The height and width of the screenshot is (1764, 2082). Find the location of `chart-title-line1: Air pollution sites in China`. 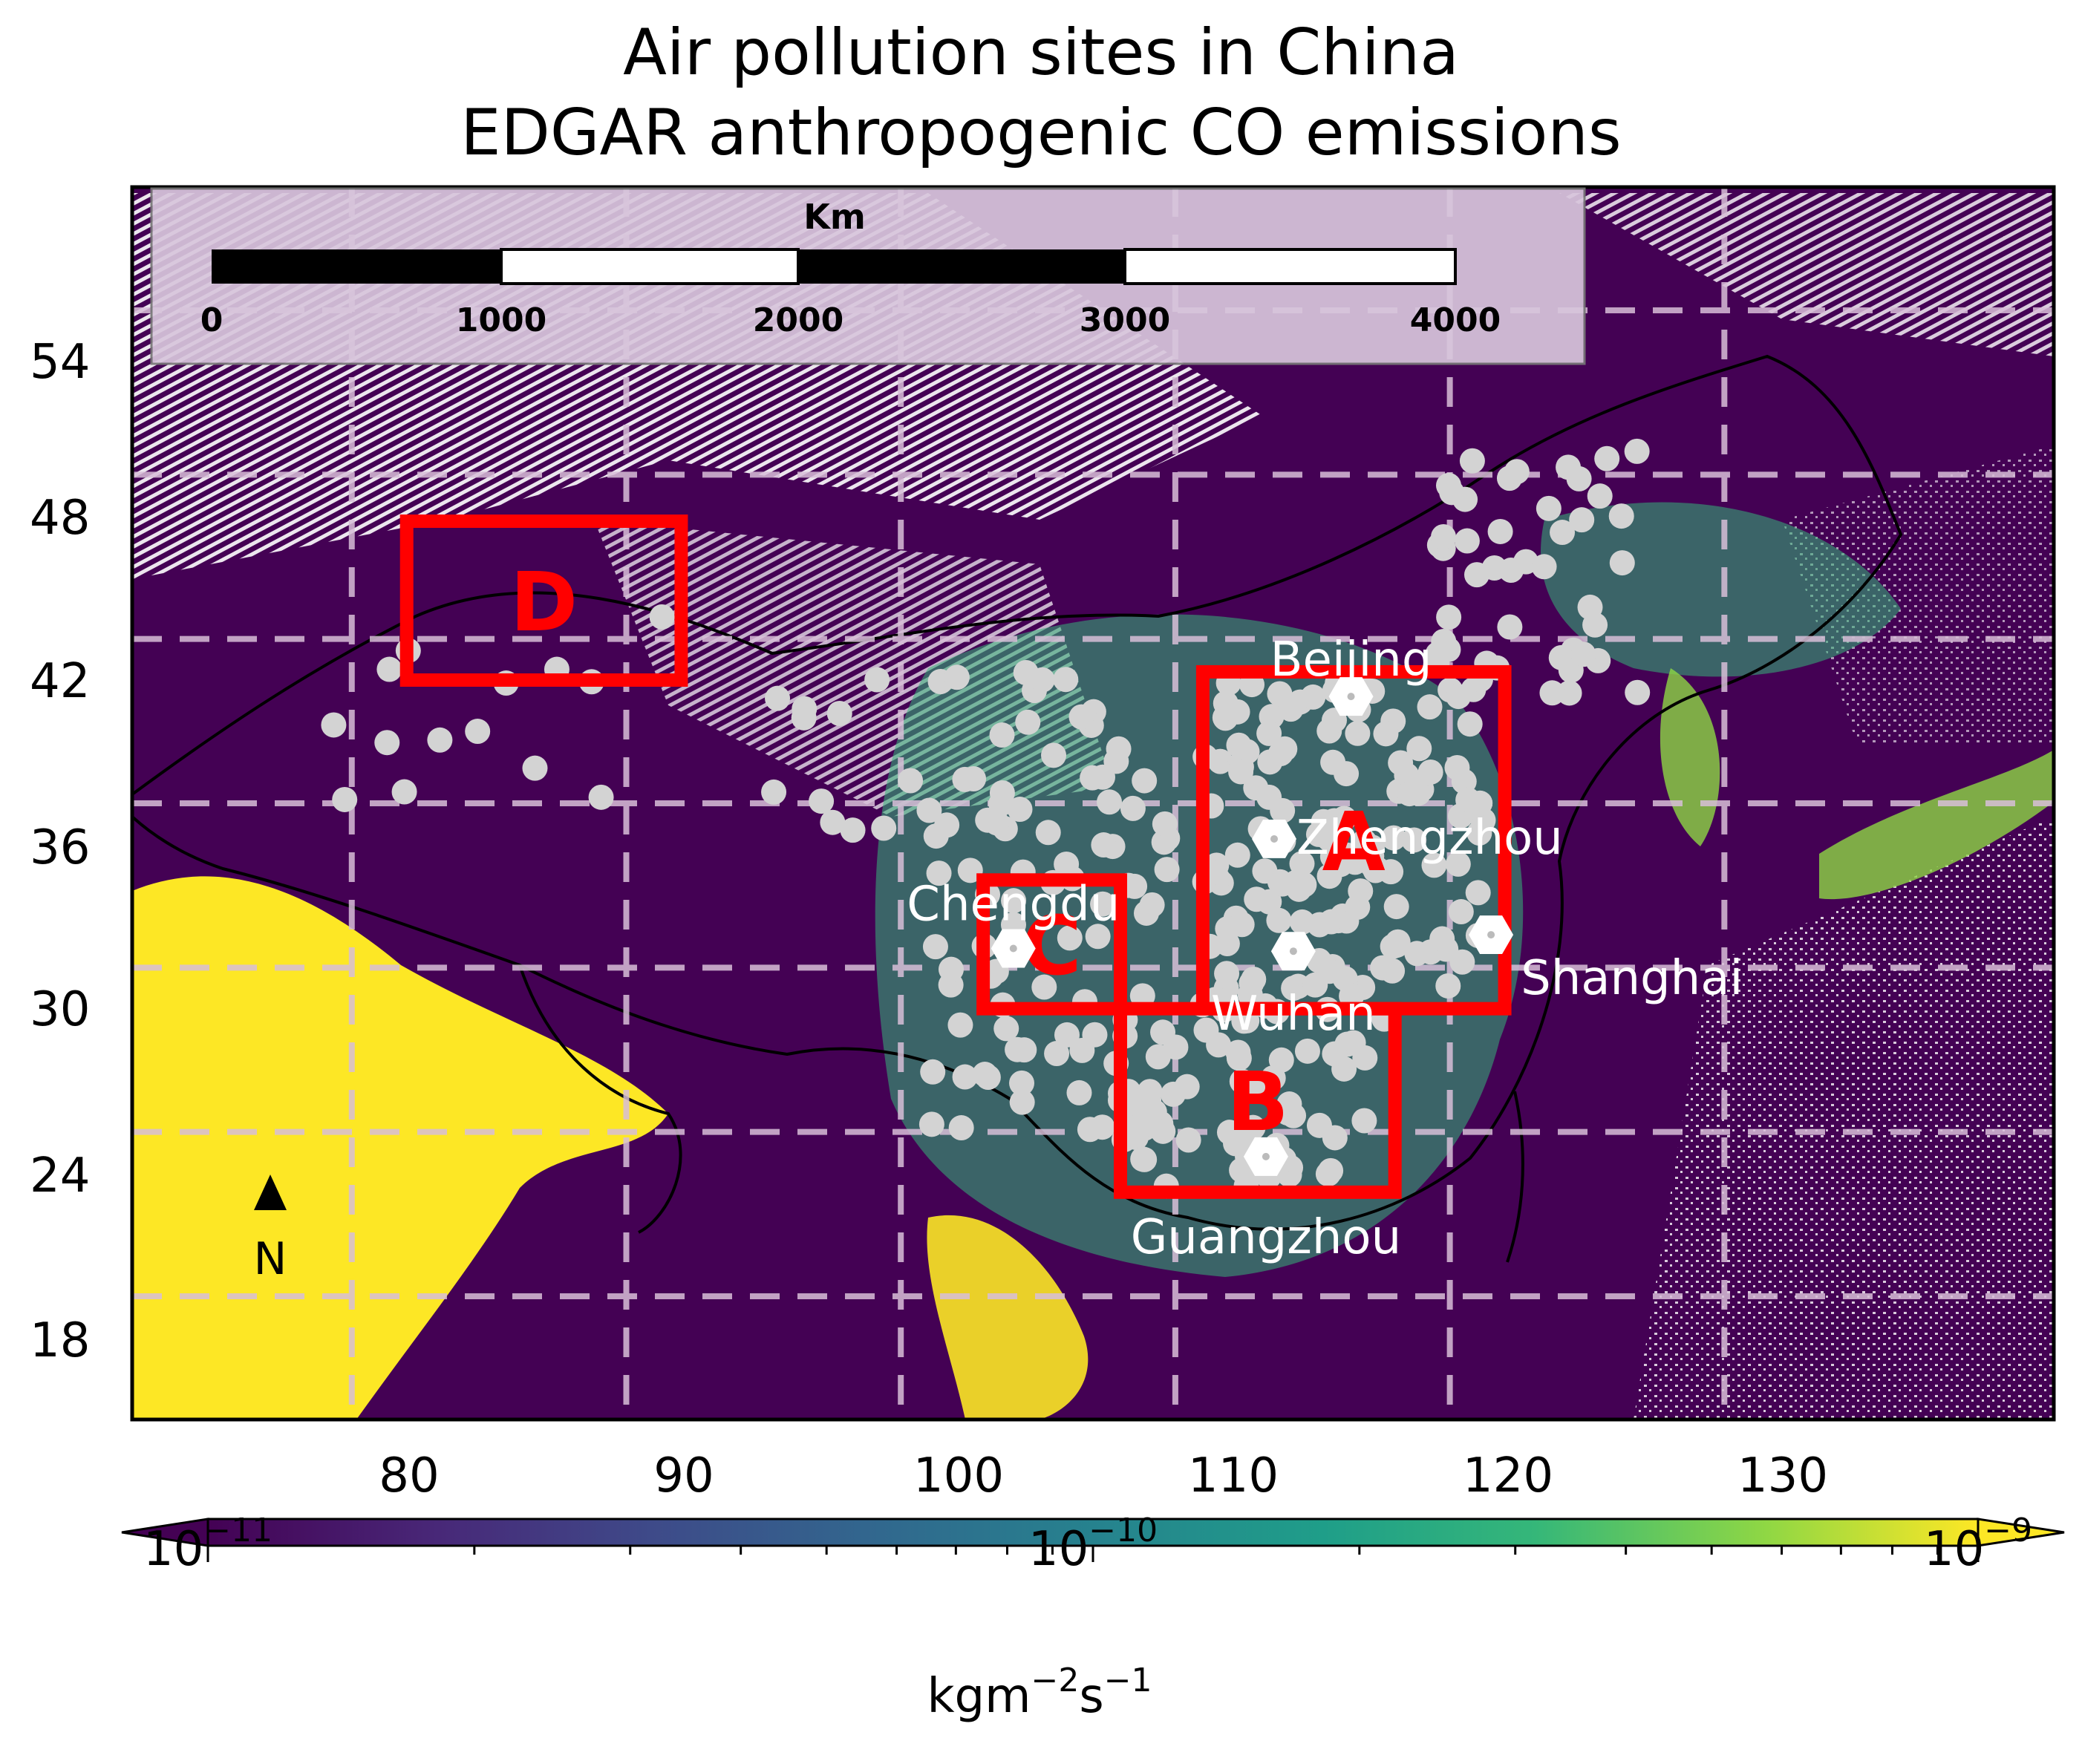

chart-title-line1: Air pollution sites in China is located at coordinates (1041, 53).